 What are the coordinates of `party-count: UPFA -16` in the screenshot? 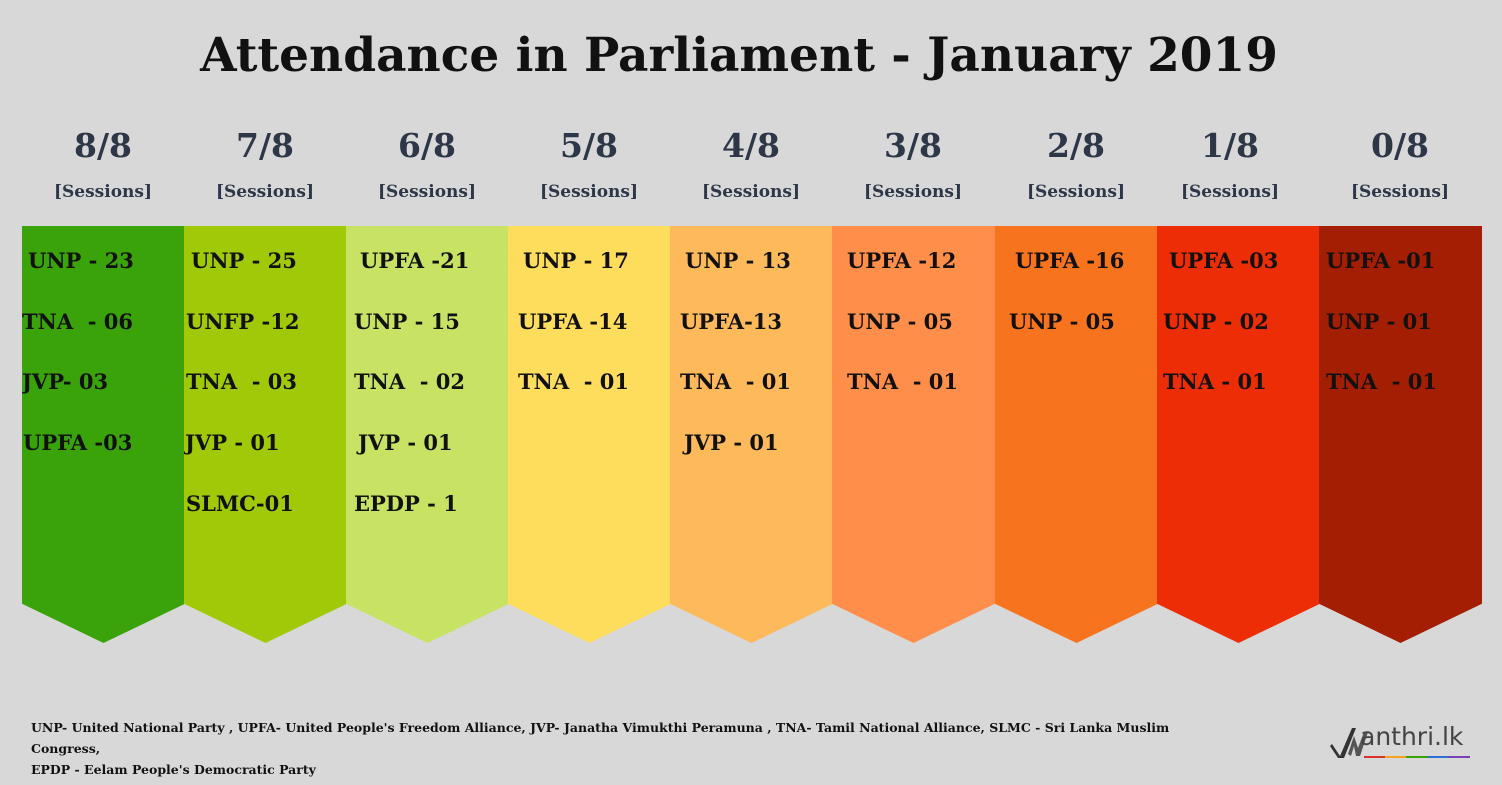 It's located at (1070, 260).